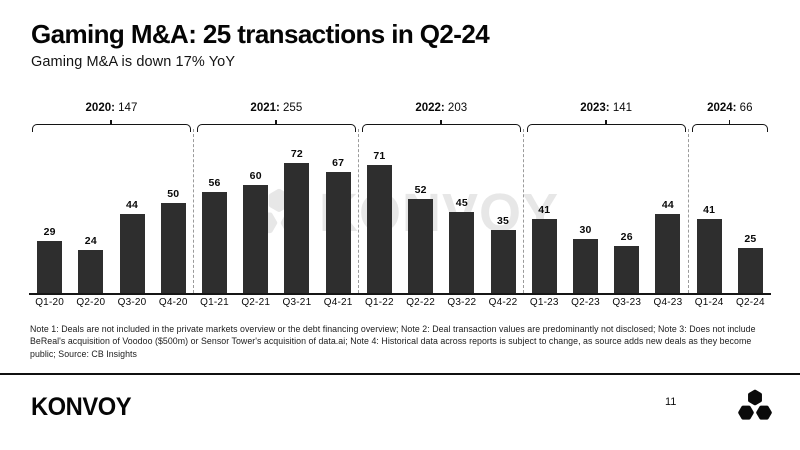 This screenshot has height=450, width=800. I want to click on bar-slot: 60, so click(255, 232).